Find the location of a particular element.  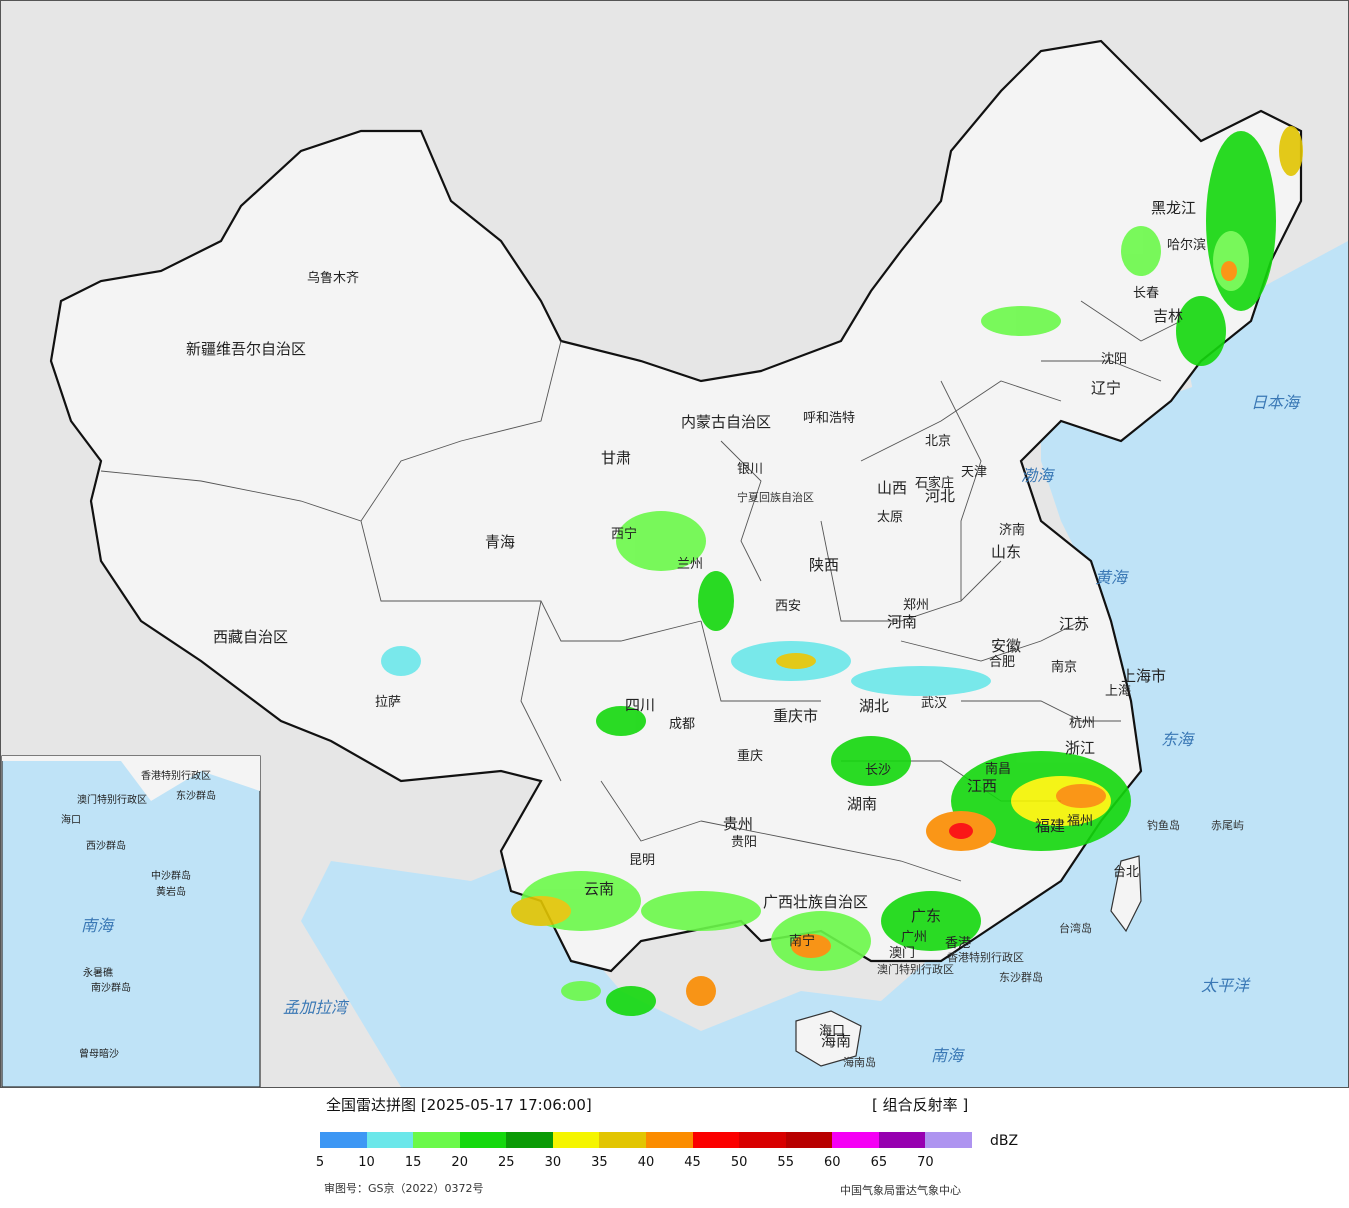

legend-tick-label: 25 is located at coordinates (506, 1162).